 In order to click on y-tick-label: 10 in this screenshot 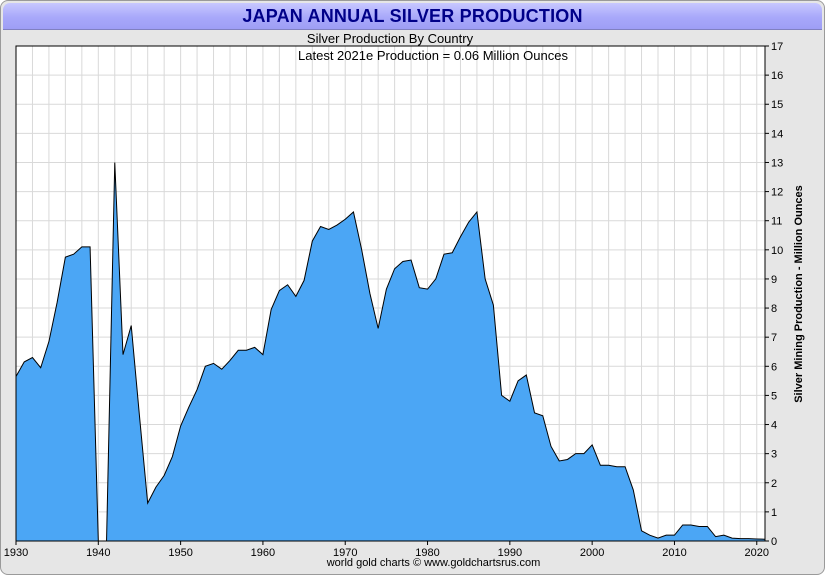, I will do `click(777, 251)`.